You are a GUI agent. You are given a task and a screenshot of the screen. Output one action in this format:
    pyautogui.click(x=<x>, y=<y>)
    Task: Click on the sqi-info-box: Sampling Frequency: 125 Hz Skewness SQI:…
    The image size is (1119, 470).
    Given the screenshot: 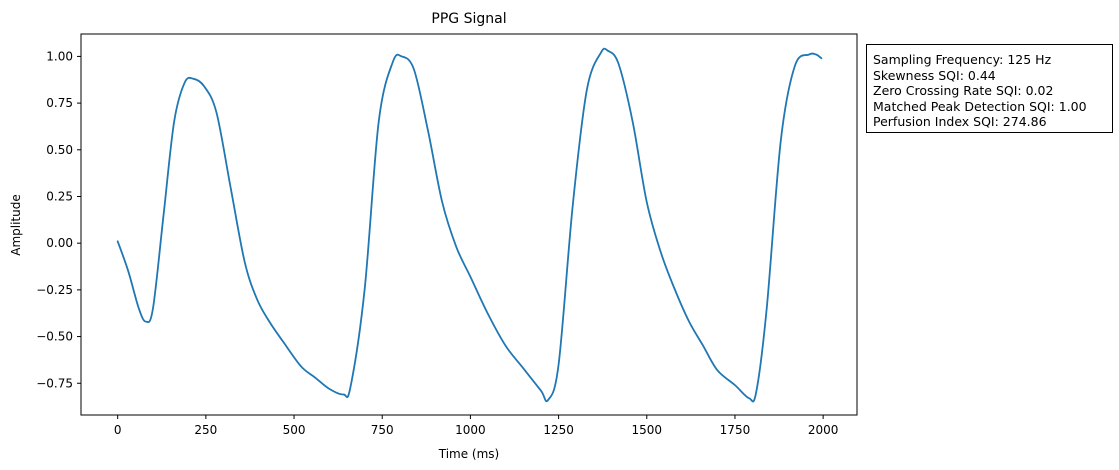 What is the action you would take?
    pyautogui.click(x=989, y=88)
    